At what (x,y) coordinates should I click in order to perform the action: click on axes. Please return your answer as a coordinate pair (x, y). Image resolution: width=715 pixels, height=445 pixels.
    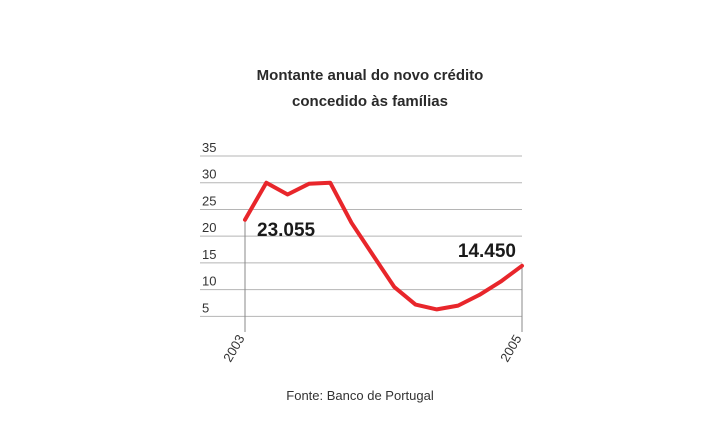
    Looking at the image, I should click on (383, 275).